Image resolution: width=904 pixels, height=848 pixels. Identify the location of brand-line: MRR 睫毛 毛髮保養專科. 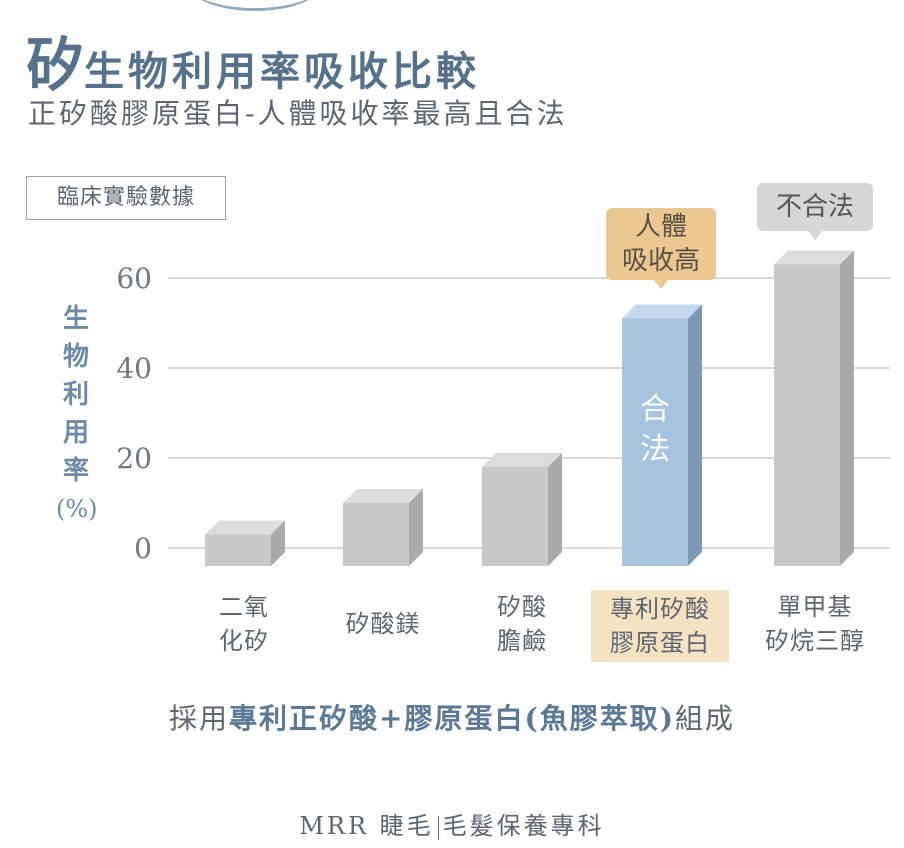
(452, 823).